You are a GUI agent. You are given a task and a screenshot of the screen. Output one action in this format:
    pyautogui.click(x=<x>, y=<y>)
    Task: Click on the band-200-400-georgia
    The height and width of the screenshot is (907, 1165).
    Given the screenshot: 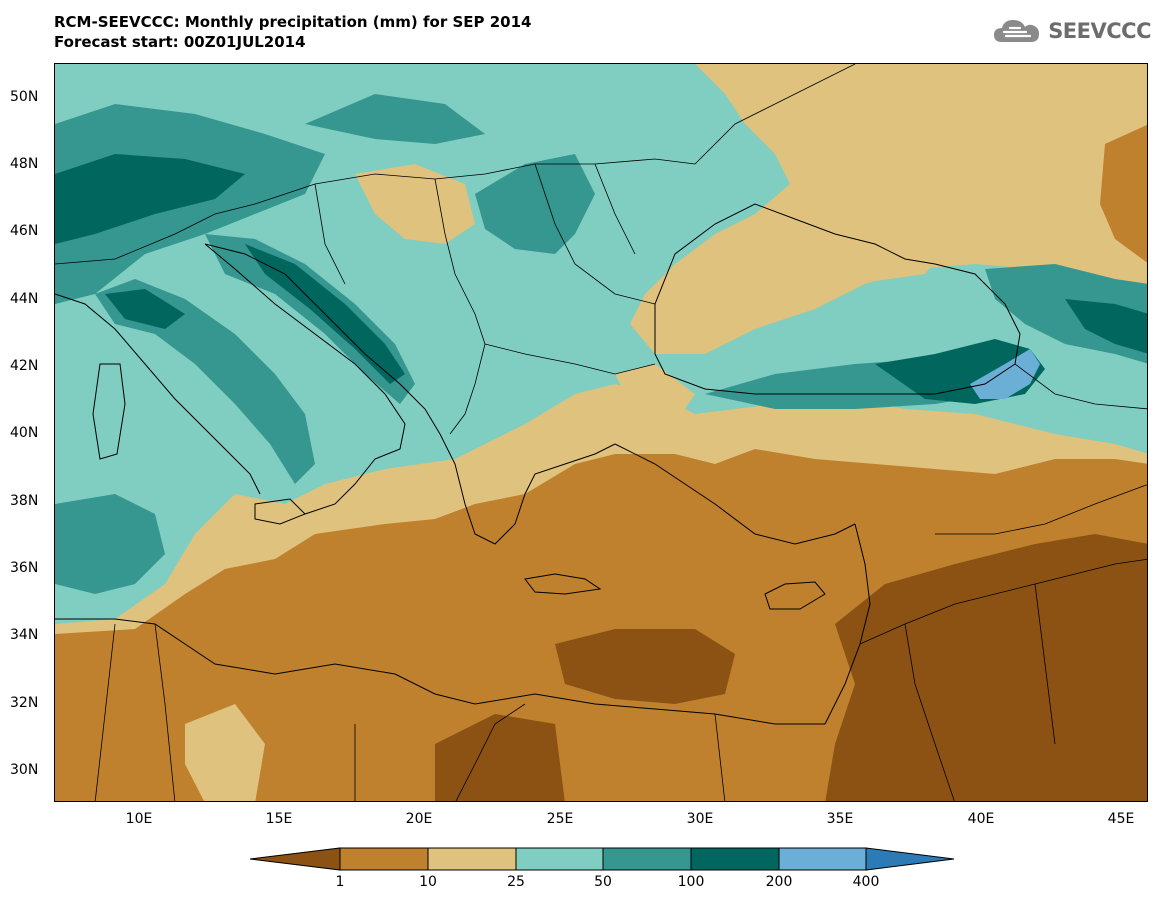 What is the action you would take?
    pyautogui.click(x=1005, y=374)
    